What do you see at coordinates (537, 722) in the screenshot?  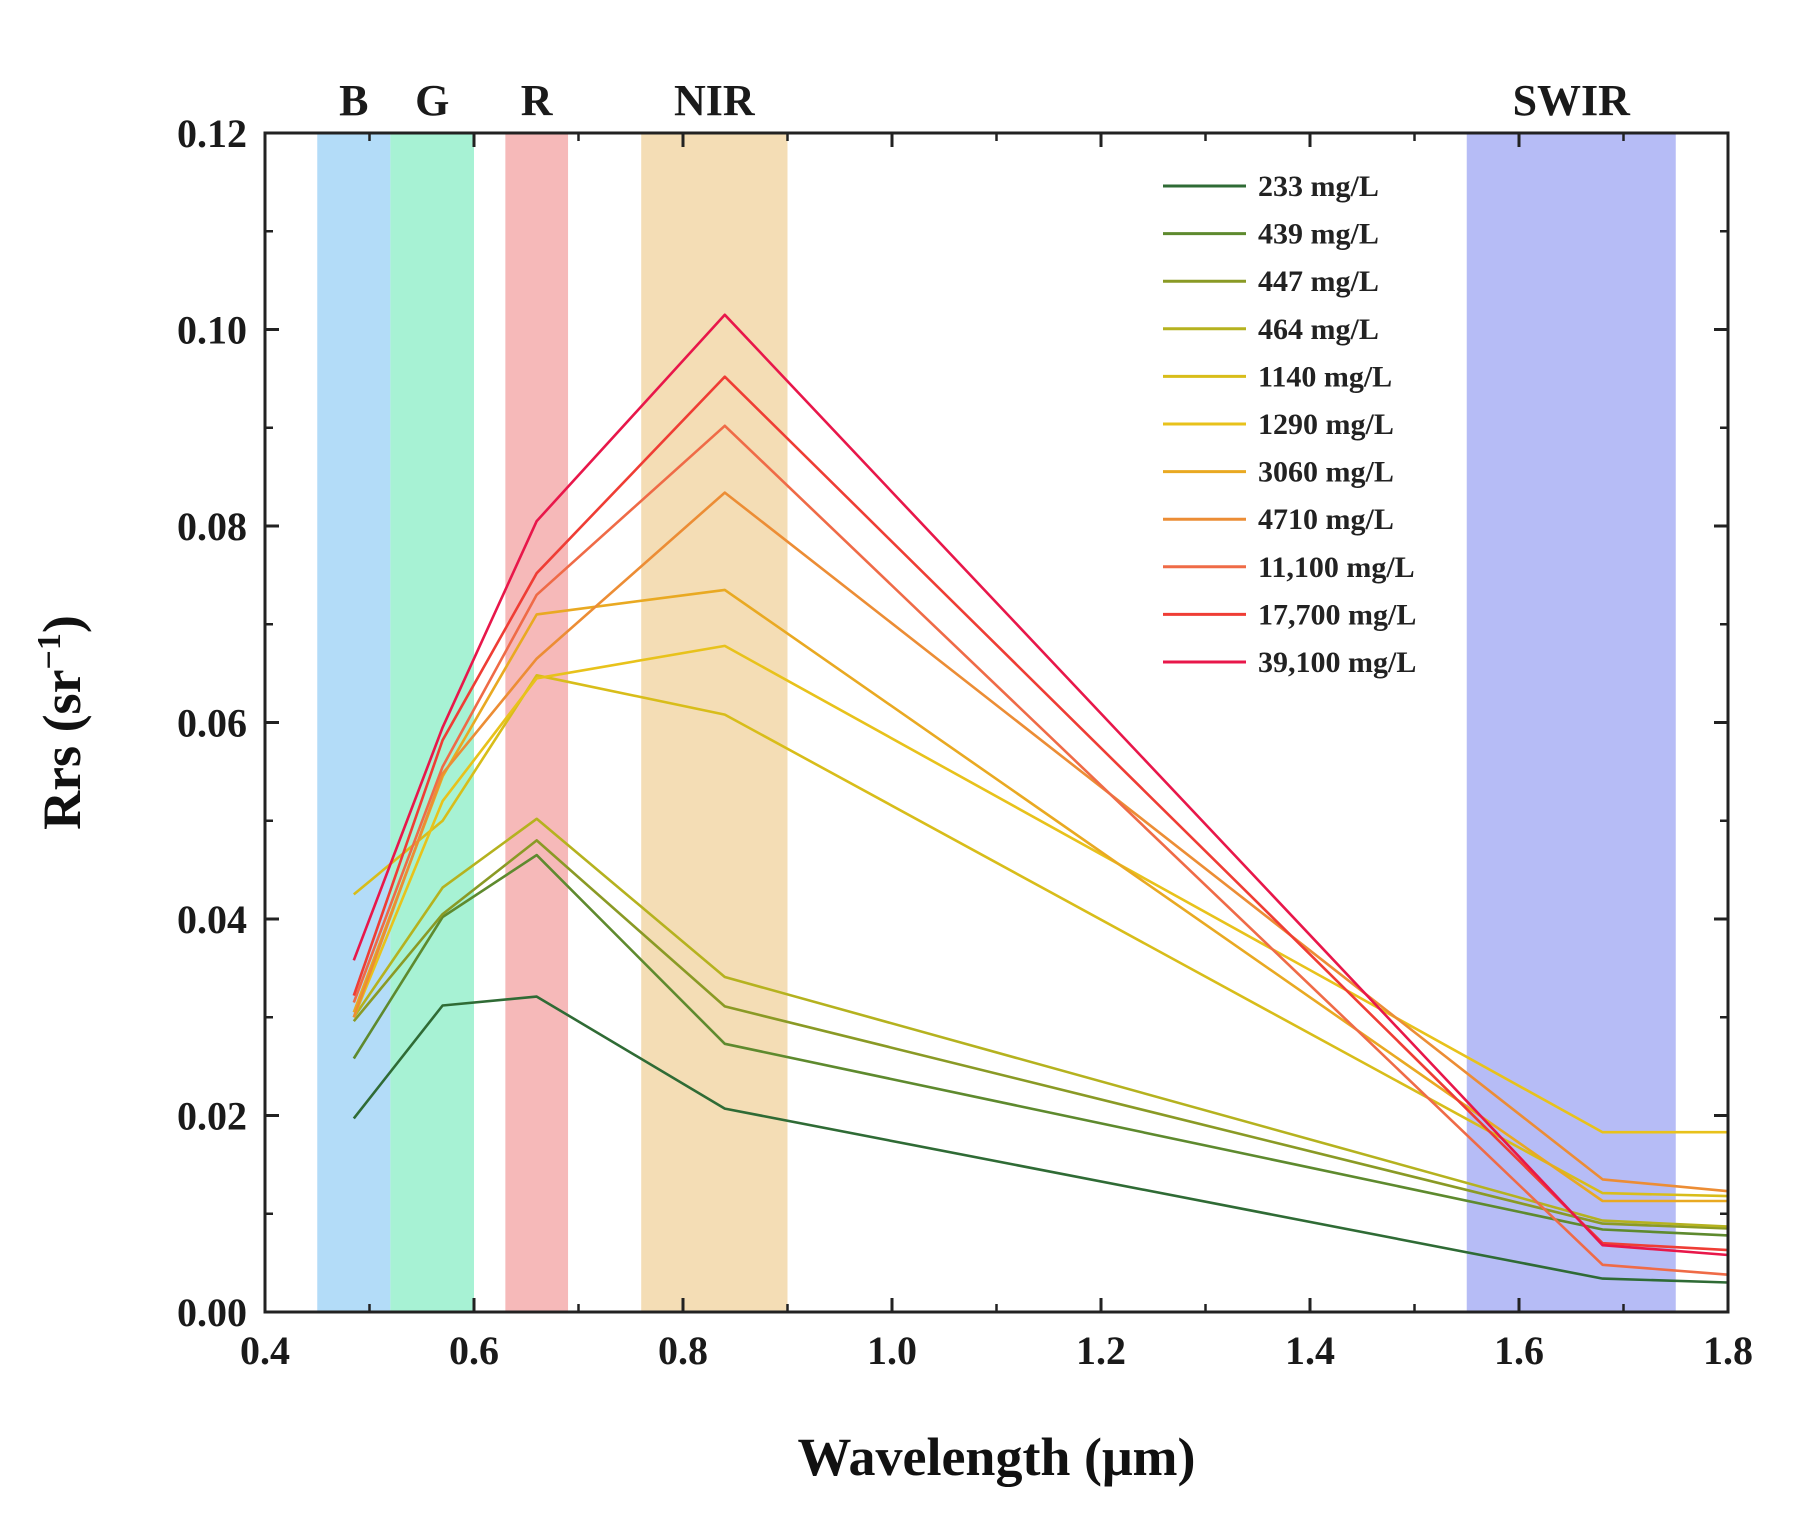 I see `band-r` at bounding box center [537, 722].